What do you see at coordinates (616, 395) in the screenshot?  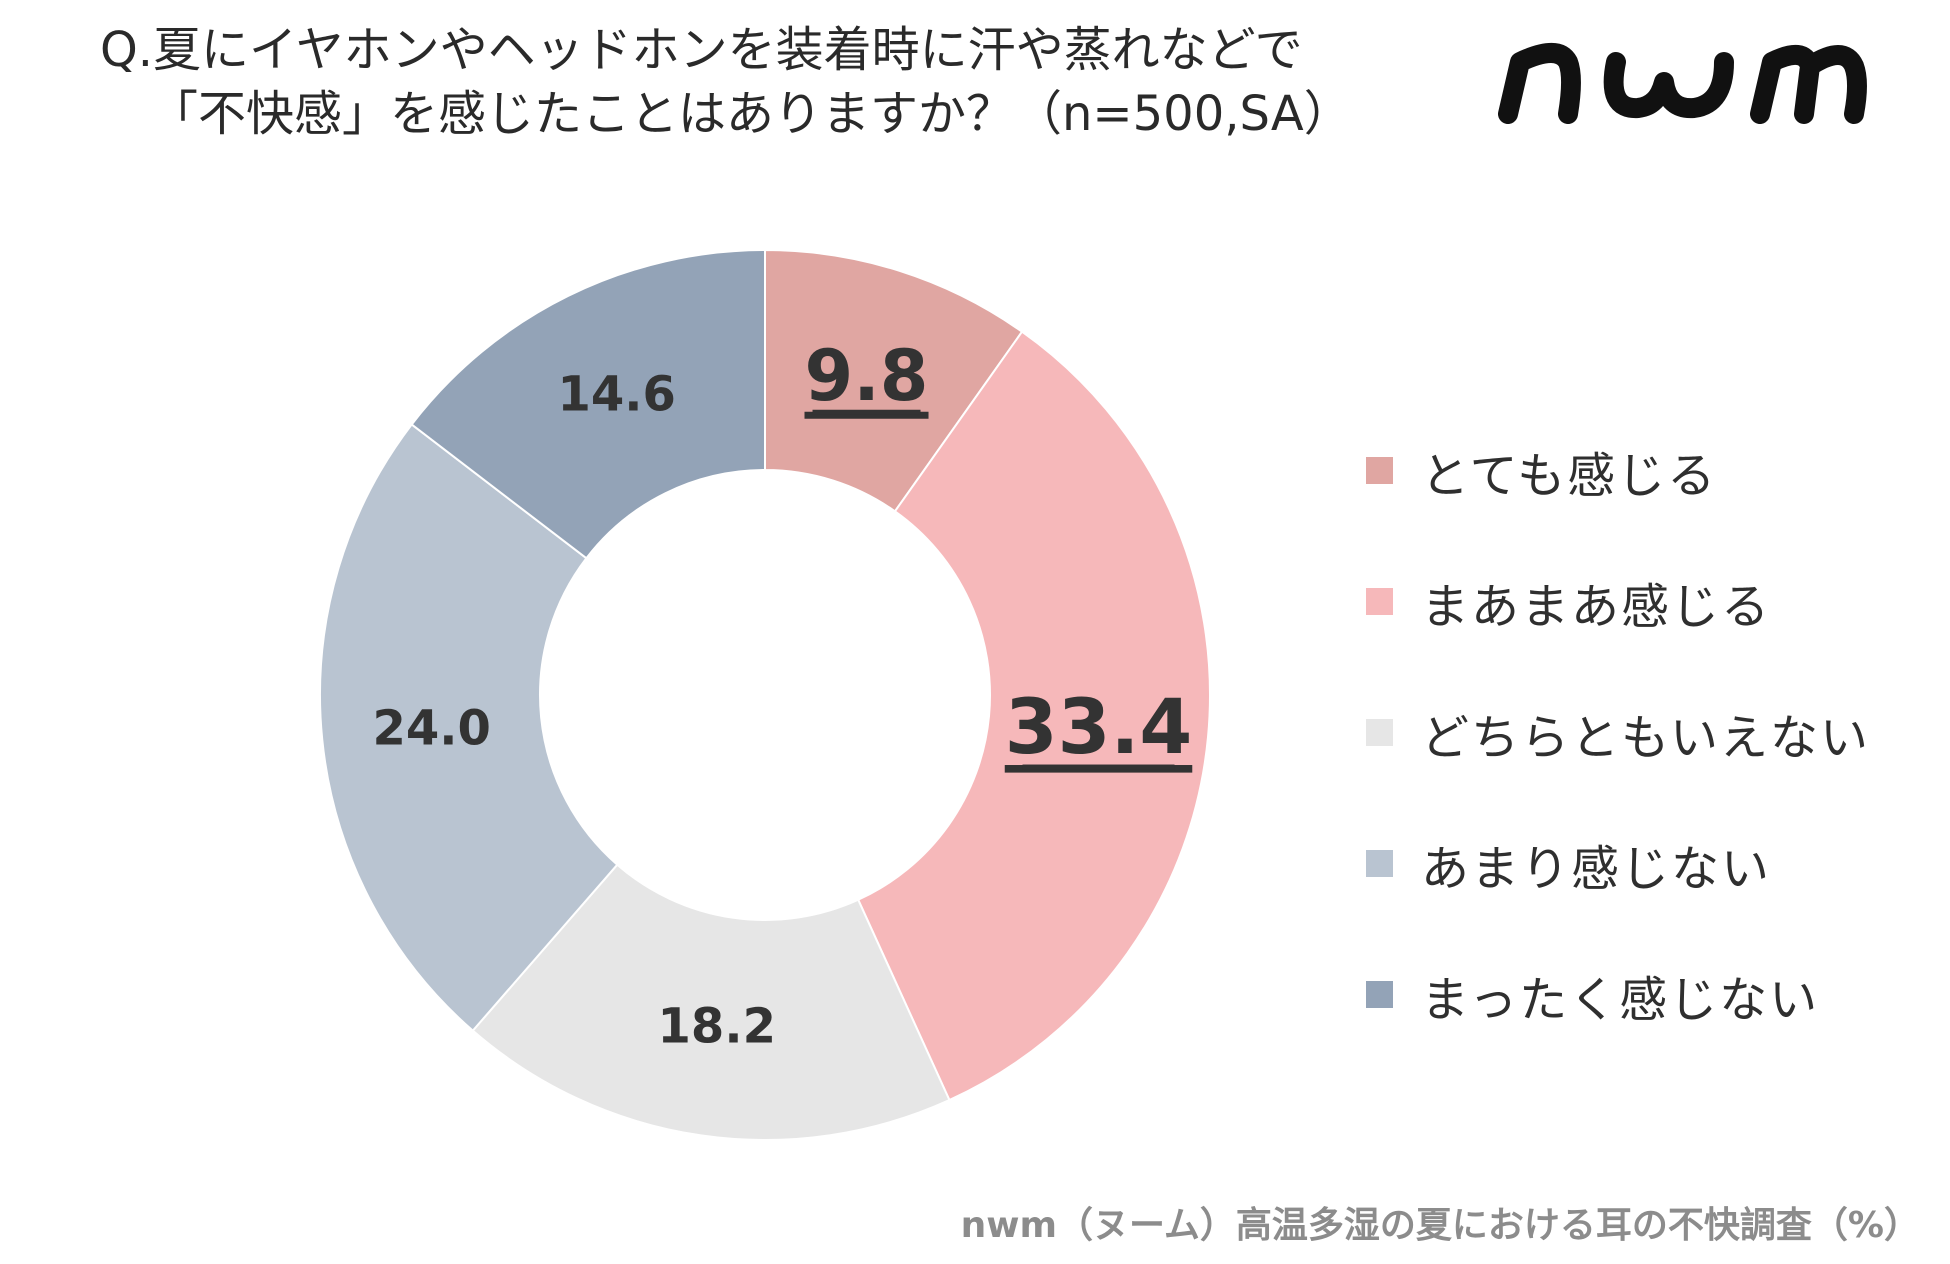 I see `slice-value-label-5: 14.6` at bounding box center [616, 395].